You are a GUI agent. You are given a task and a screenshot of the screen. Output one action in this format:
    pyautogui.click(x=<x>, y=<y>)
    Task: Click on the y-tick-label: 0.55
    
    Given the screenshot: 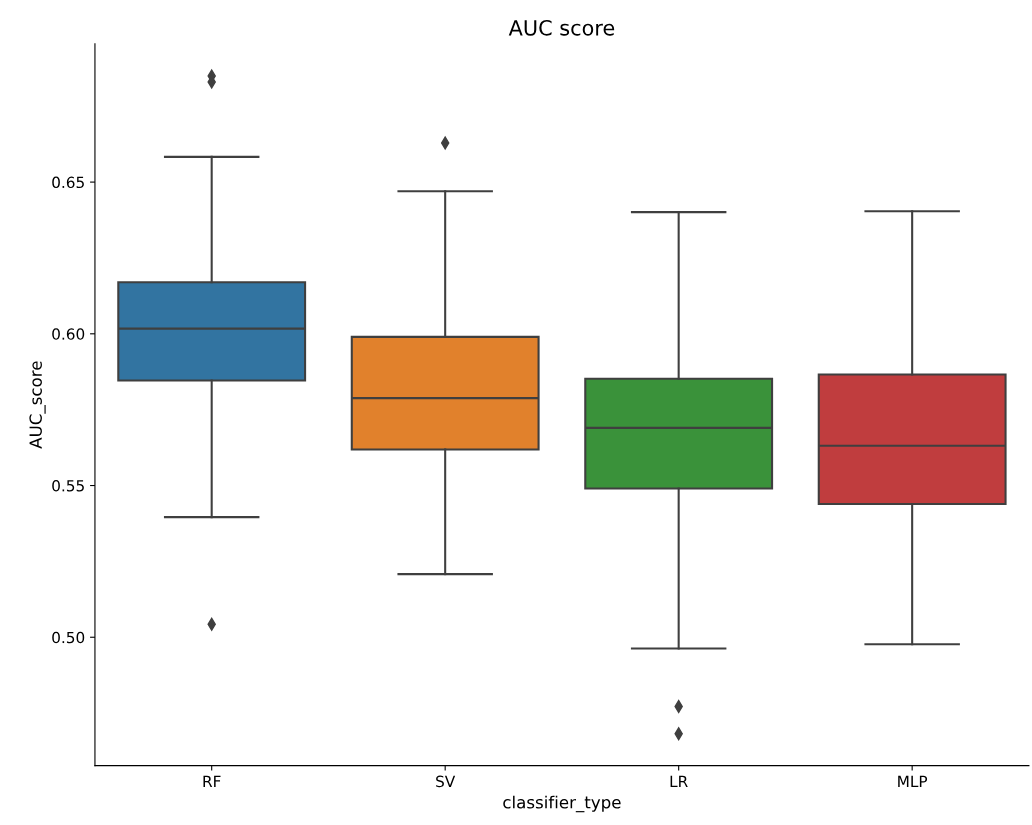 What is the action you would take?
    pyautogui.click(x=68, y=485)
    